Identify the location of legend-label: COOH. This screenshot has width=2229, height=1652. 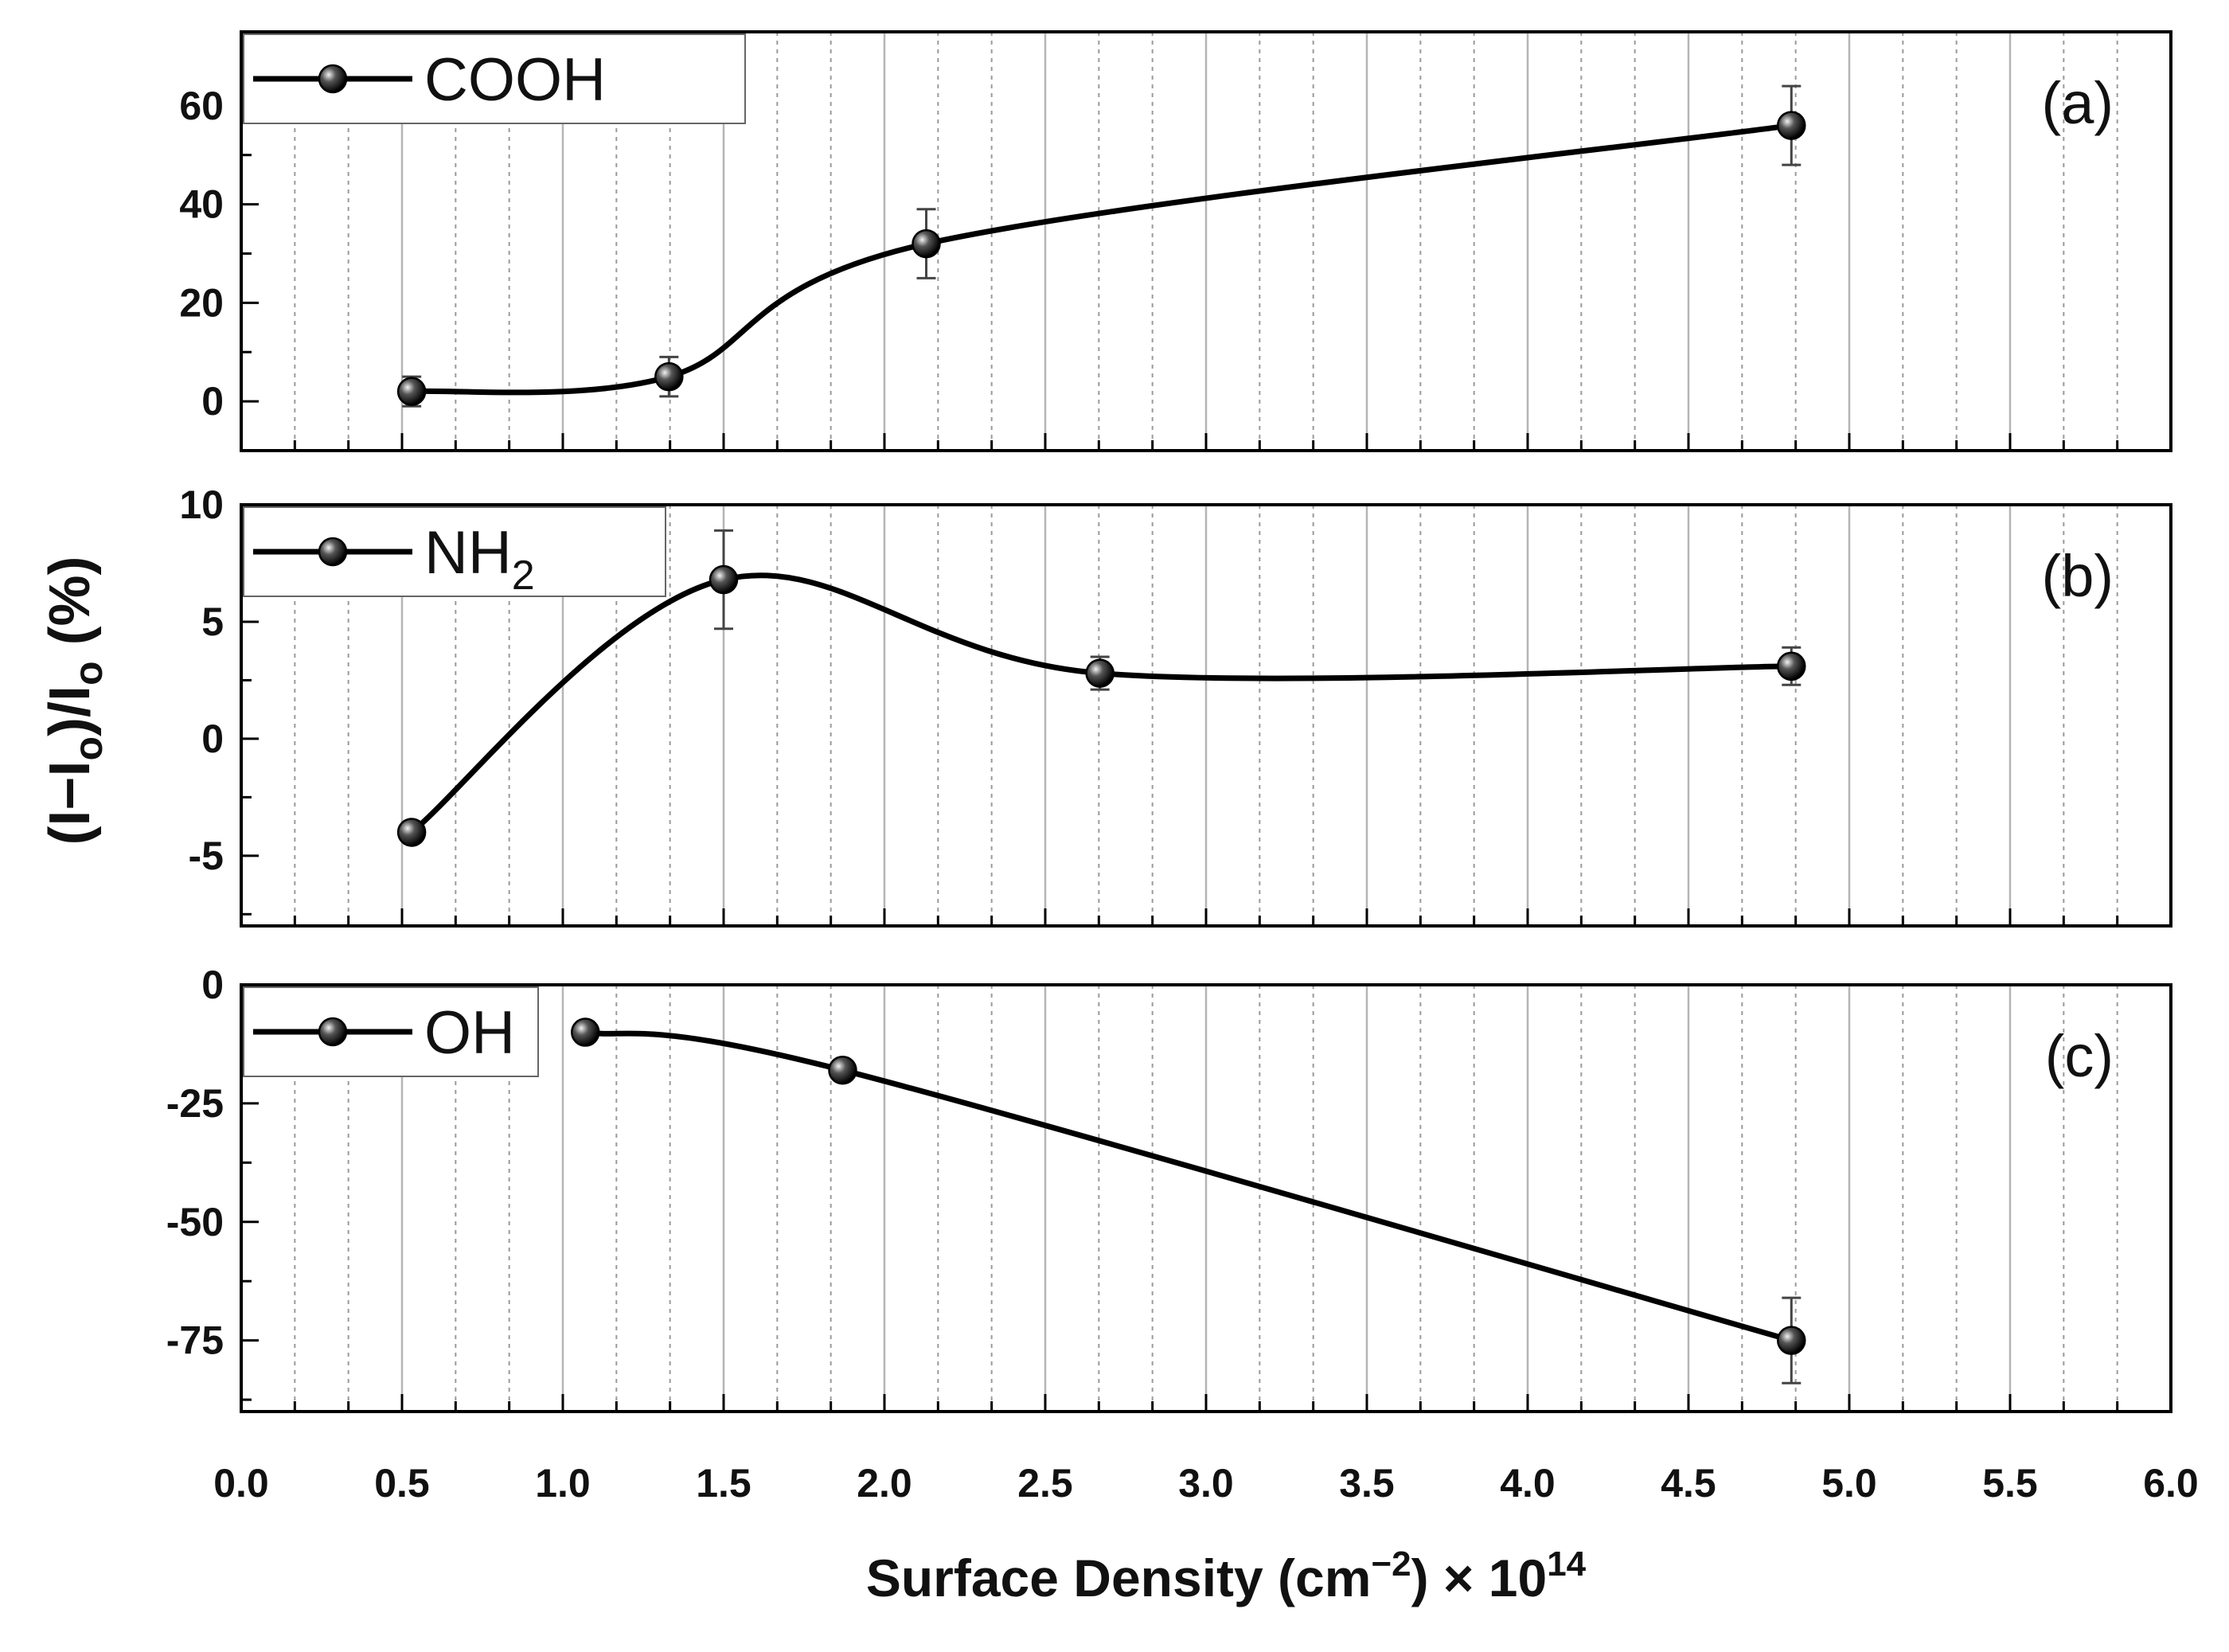
(515, 80).